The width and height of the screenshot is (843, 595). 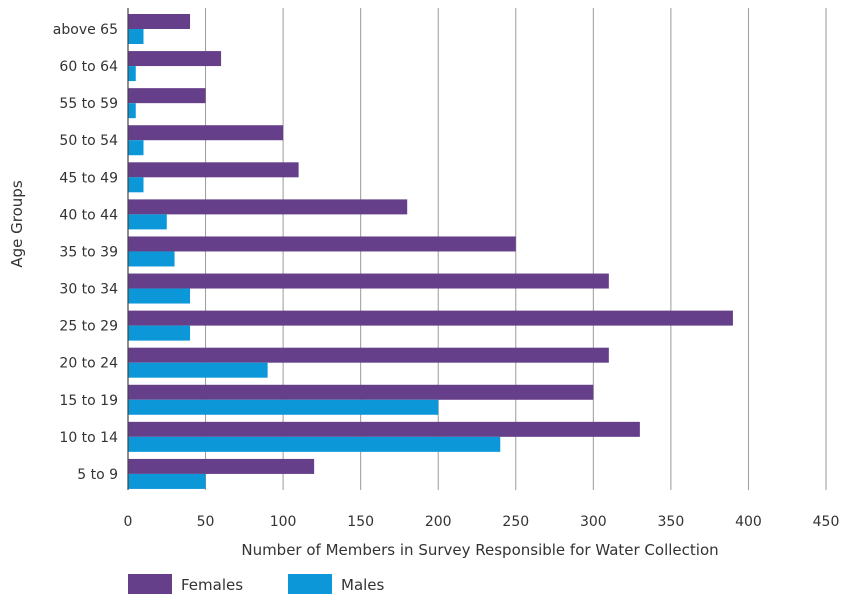 I want to click on y-axis-title: Age Groups, so click(x=17, y=223).